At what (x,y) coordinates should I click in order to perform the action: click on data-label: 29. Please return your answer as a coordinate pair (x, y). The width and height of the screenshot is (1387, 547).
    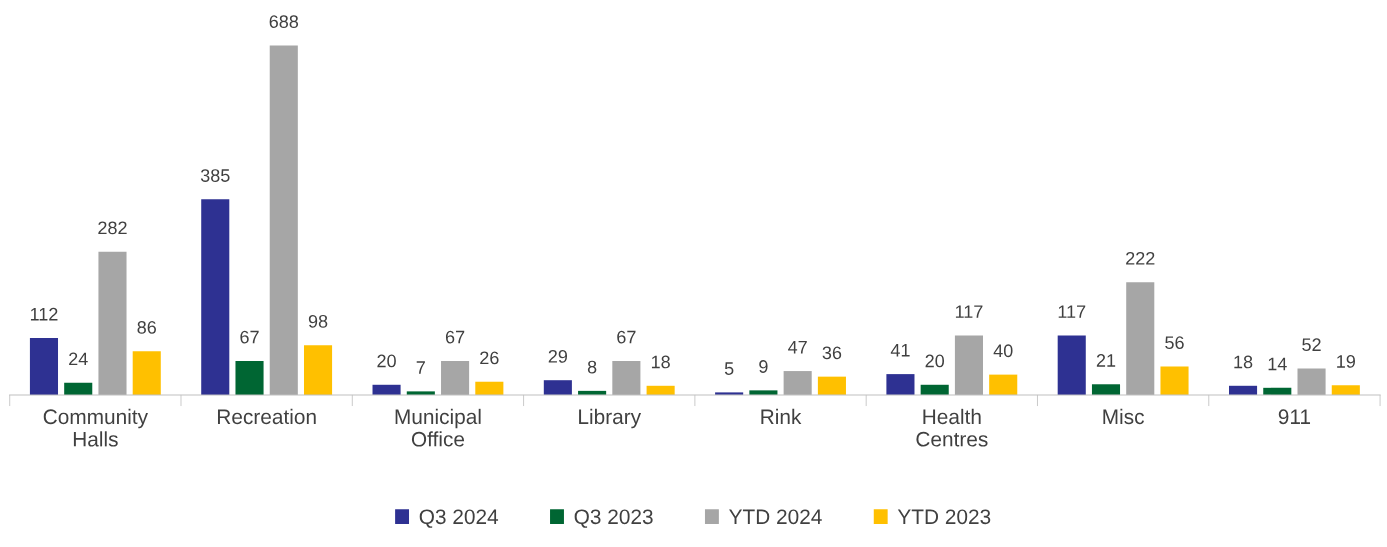
    Looking at the image, I should click on (558, 356).